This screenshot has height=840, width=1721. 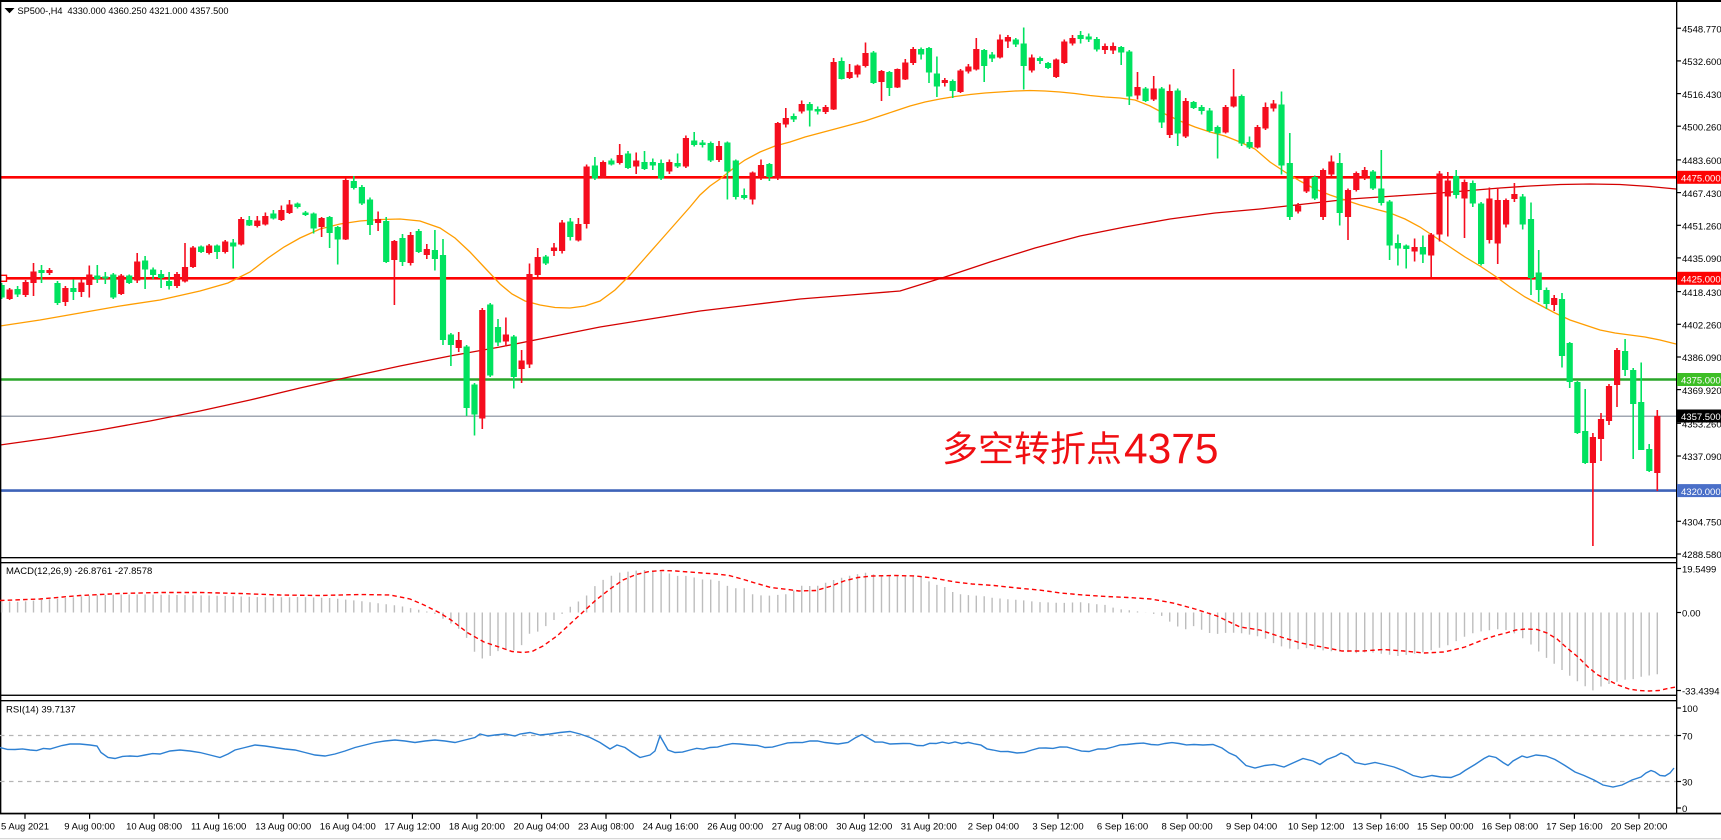 I want to click on svg-text: 4475.000, so click(x=1701, y=179).